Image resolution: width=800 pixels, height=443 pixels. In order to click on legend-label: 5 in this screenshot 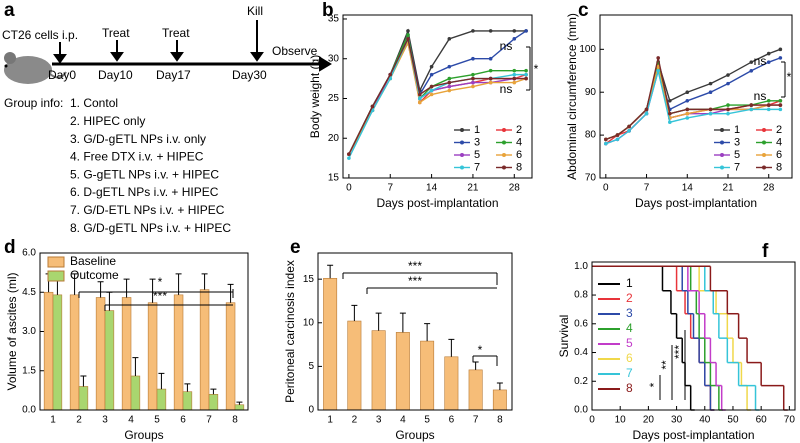, I will do `click(737, 155)`.